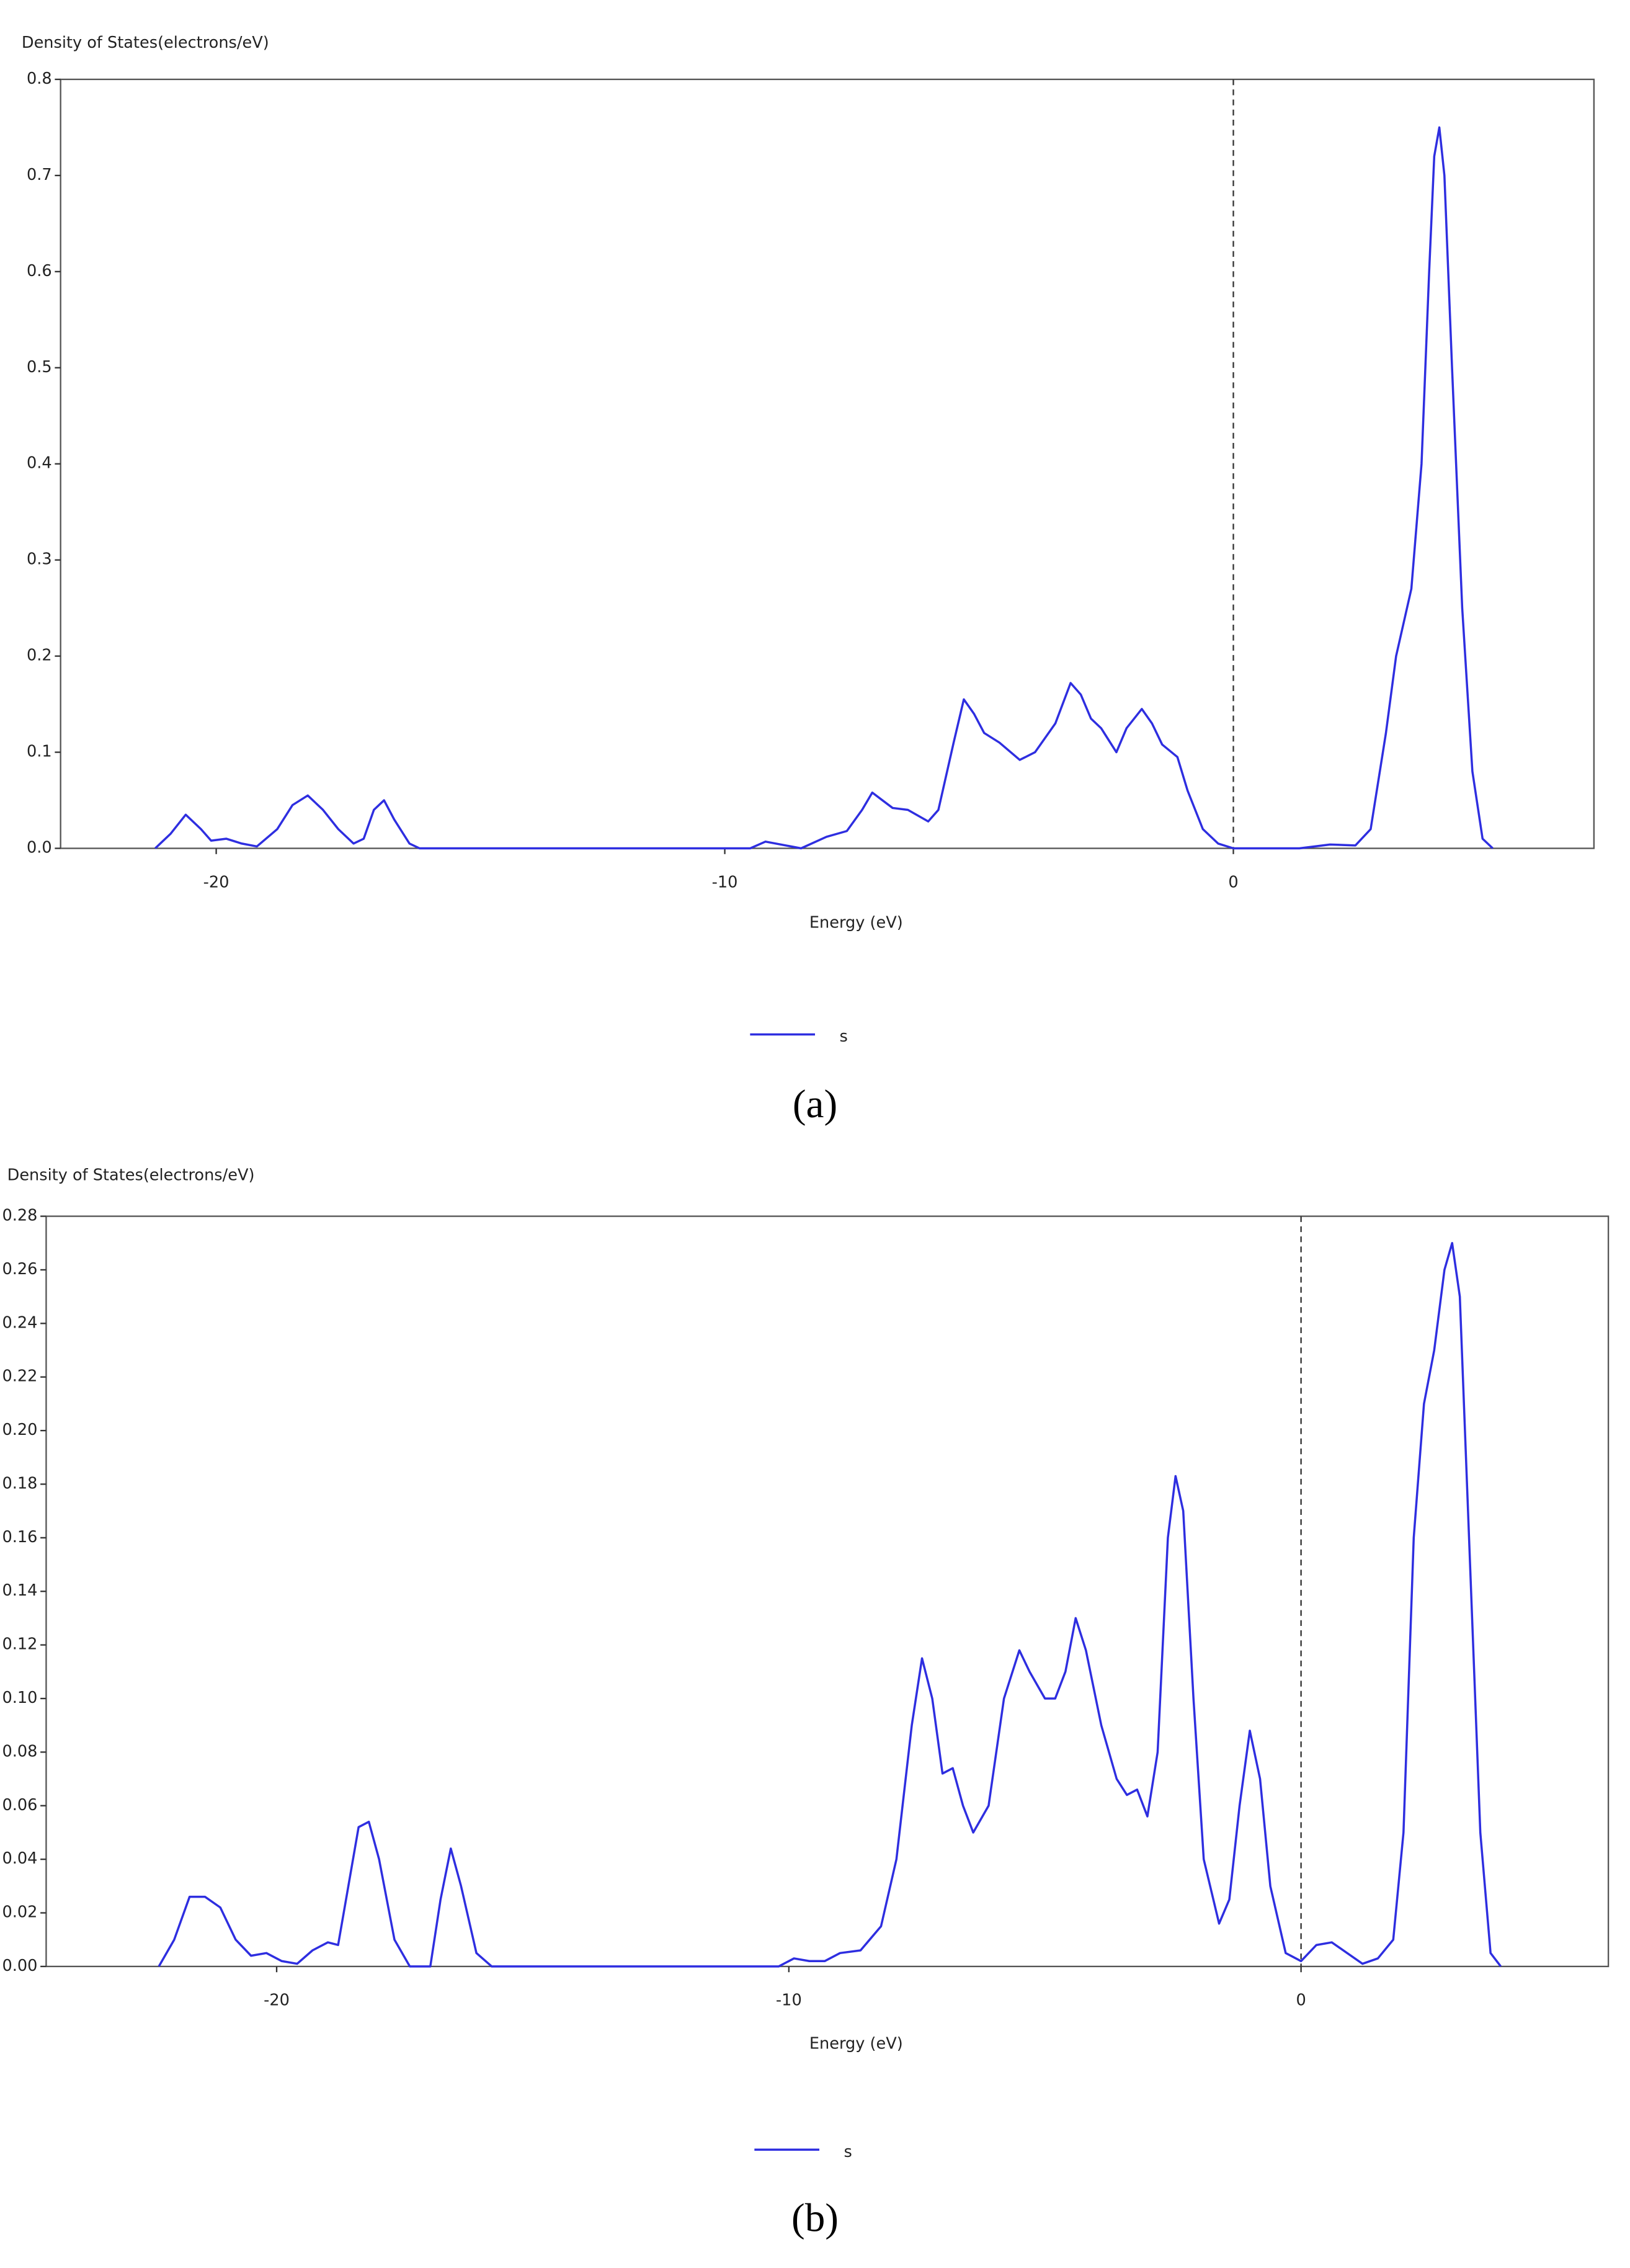  I want to click on y-tick-label: 0.12, so click(20, 1644).